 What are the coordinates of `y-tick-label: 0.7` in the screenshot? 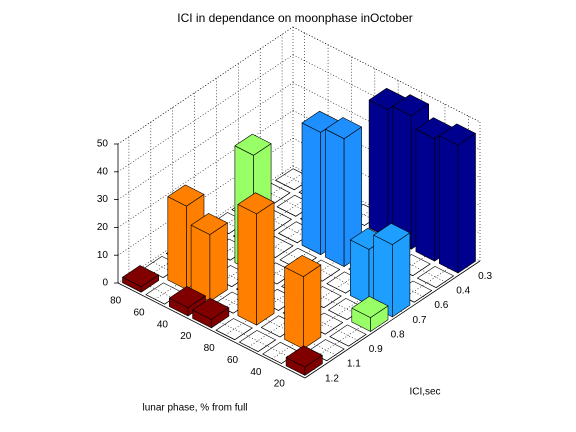 It's located at (419, 320).